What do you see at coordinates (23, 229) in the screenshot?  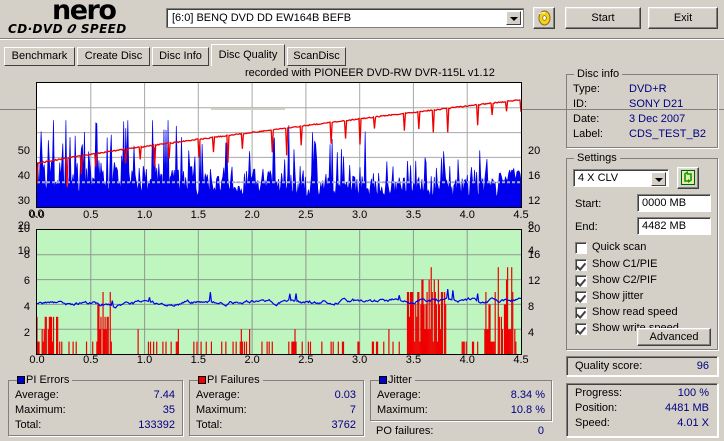 I see `pif-ytick-10: 10` at bounding box center [23, 229].